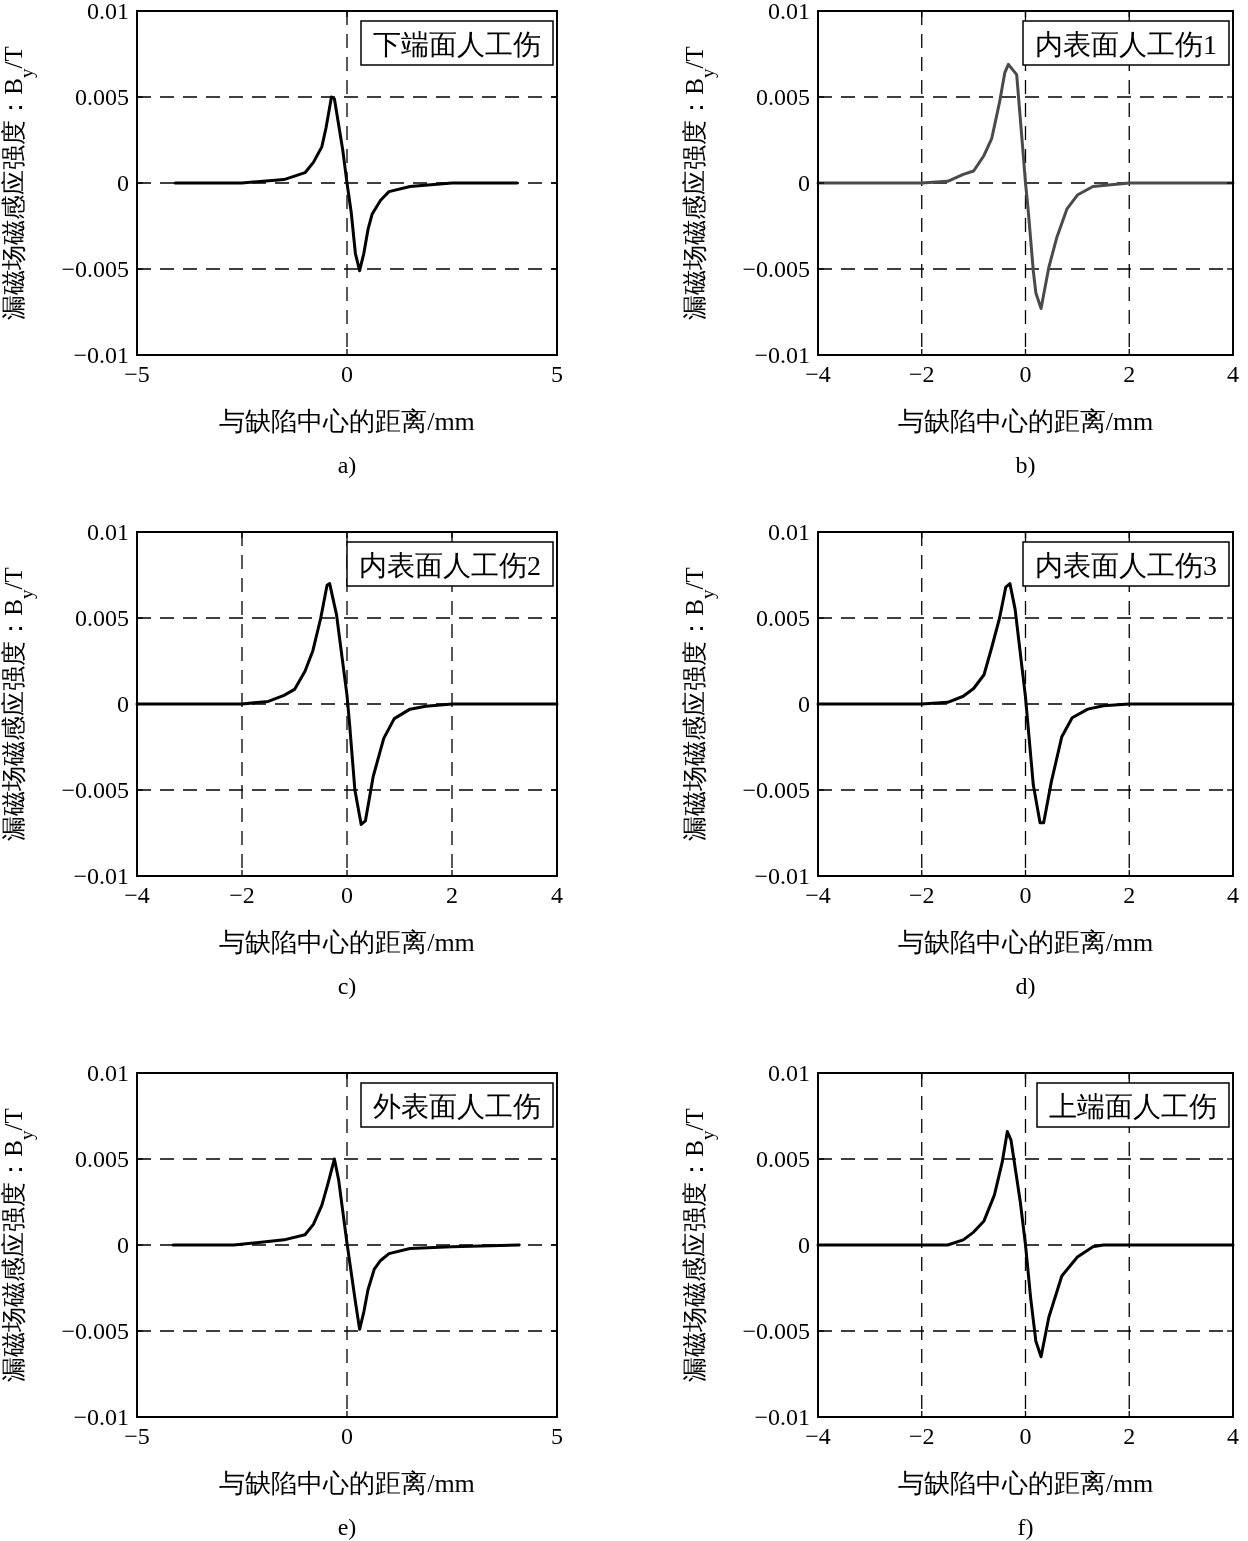 The image size is (1248, 1541). I want to click on annotation: 外表面人工伤, so click(457, 1106).